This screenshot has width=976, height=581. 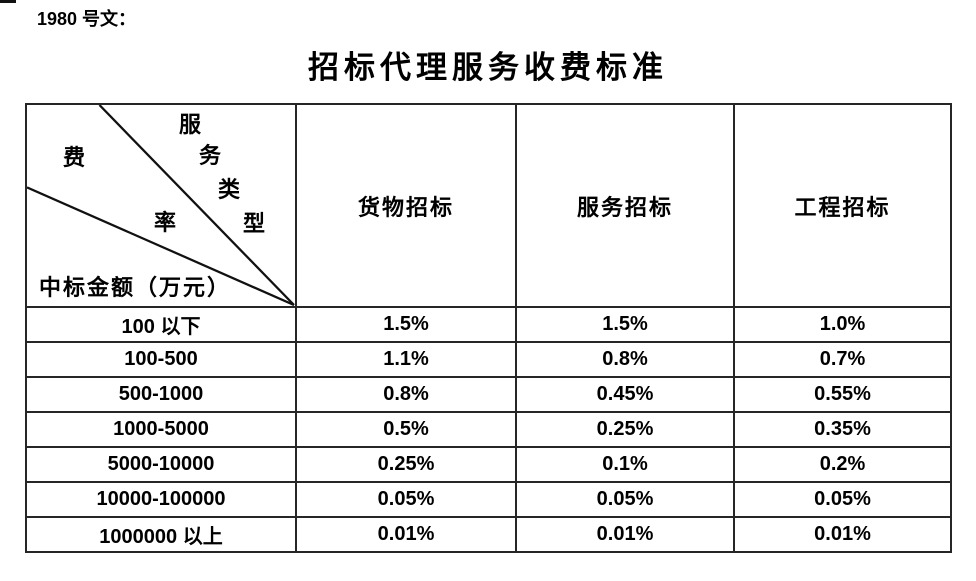 What do you see at coordinates (191, 124) in the screenshot?
I see `corner-label-service-type-char: 服` at bounding box center [191, 124].